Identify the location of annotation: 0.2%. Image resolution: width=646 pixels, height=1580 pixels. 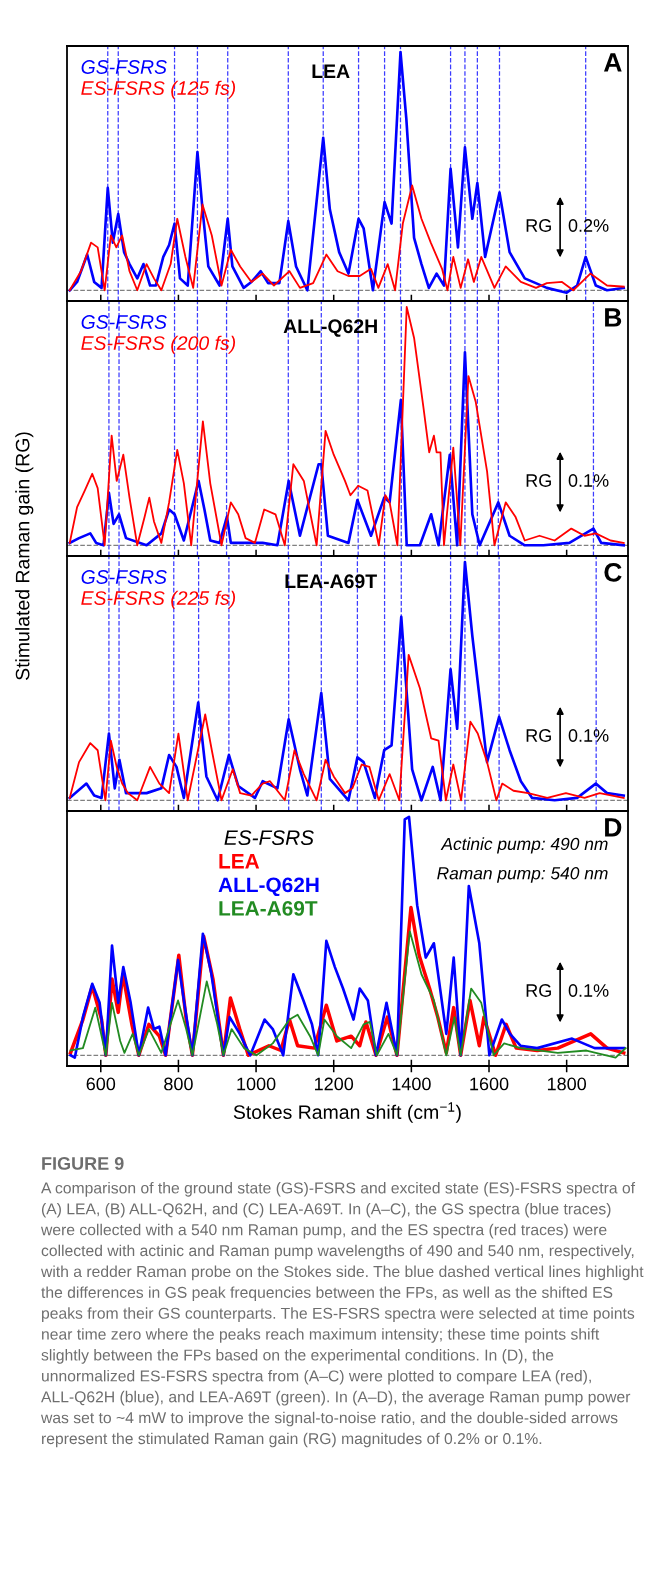
(588, 225).